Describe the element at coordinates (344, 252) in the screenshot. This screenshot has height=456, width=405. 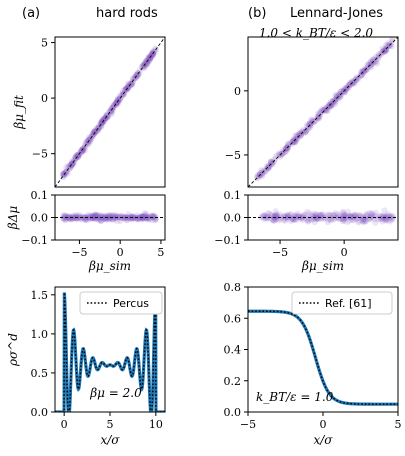
I see `x-tick-label-b-residual: 0` at that location.